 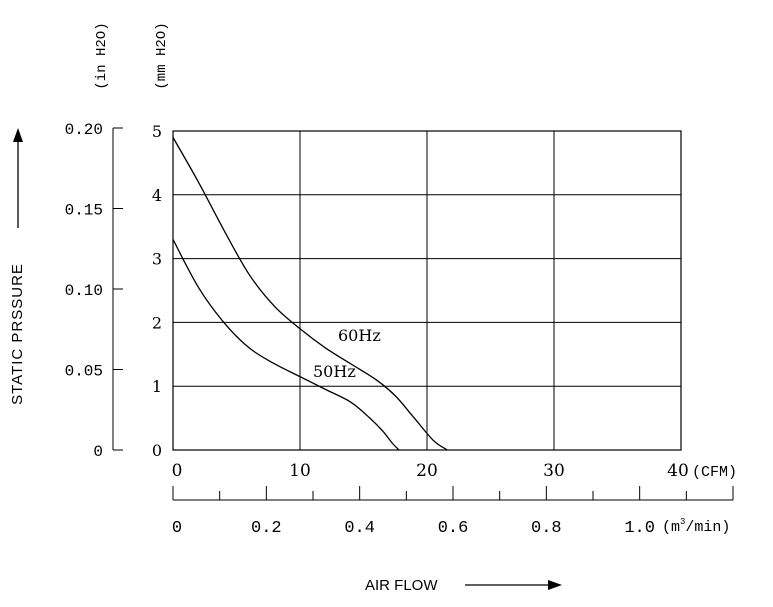 I want to click on in-tick-label: 0.15, so click(x=84, y=211).